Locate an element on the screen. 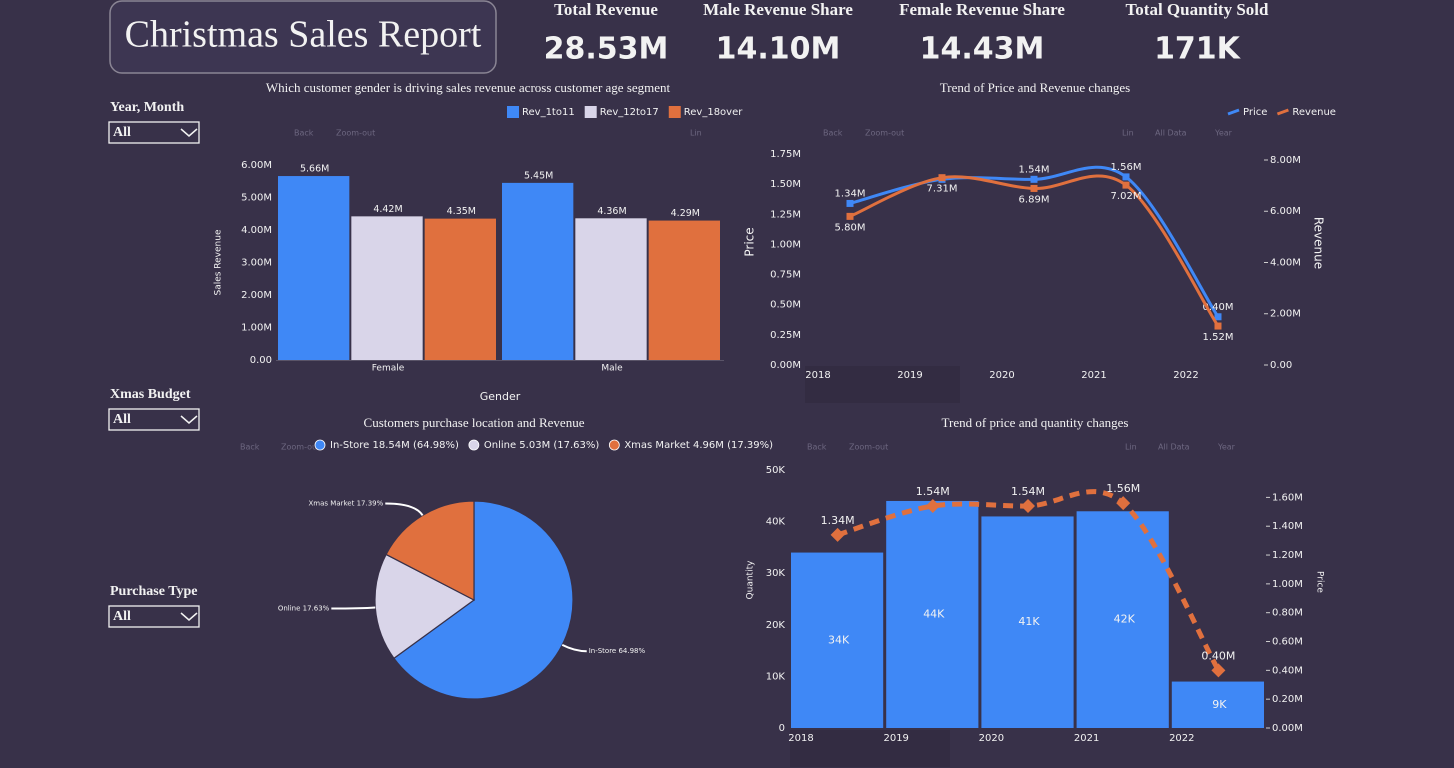  y-tick-label: 20K is located at coordinates (776, 625).